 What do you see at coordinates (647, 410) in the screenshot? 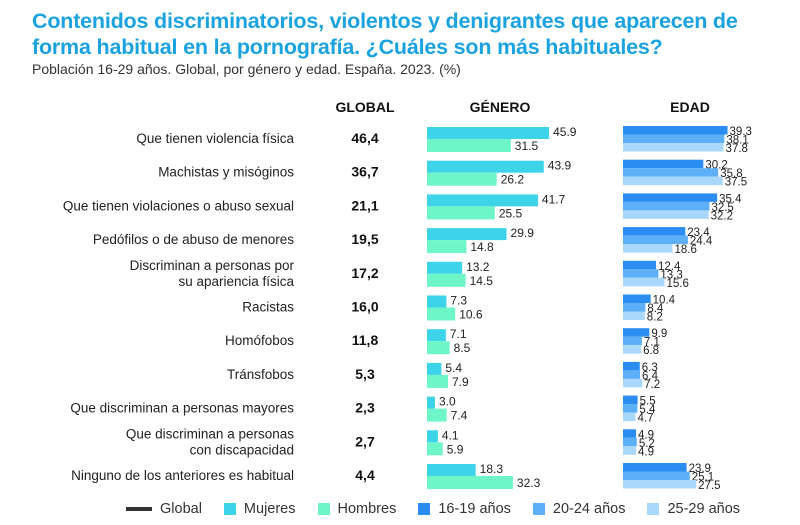
I see `bar-label-age-20-24: 5.4` at bounding box center [647, 410].